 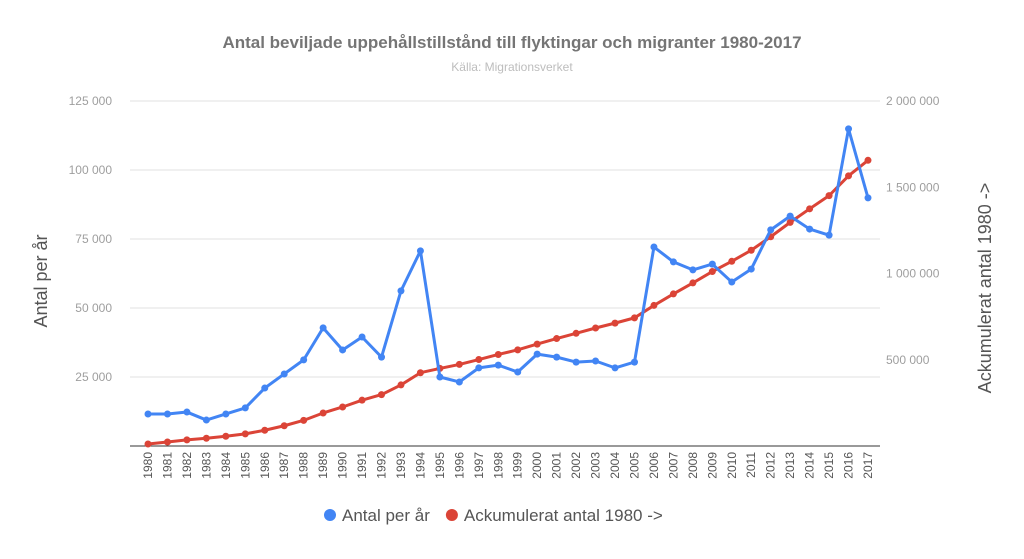 What do you see at coordinates (93, 377) in the screenshot?
I see `y-tick-label: 25 000` at bounding box center [93, 377].